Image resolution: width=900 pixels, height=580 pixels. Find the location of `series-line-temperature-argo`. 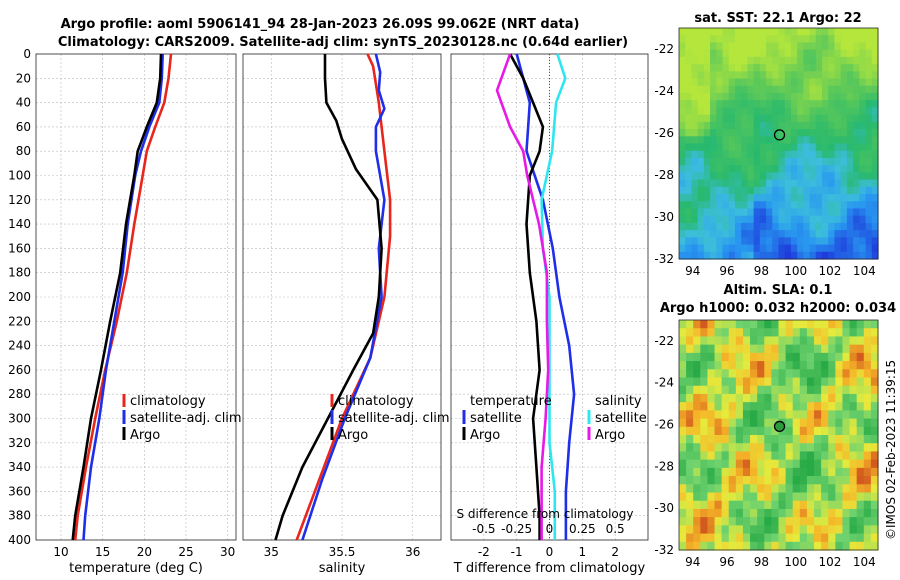

series-line-temperature-argo is located at coordinates (526, 296).